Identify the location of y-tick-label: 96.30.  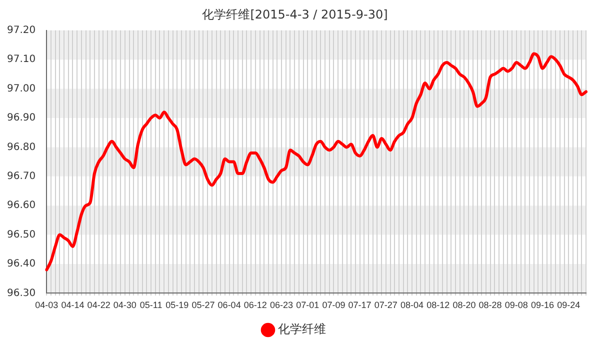
(21, 293).